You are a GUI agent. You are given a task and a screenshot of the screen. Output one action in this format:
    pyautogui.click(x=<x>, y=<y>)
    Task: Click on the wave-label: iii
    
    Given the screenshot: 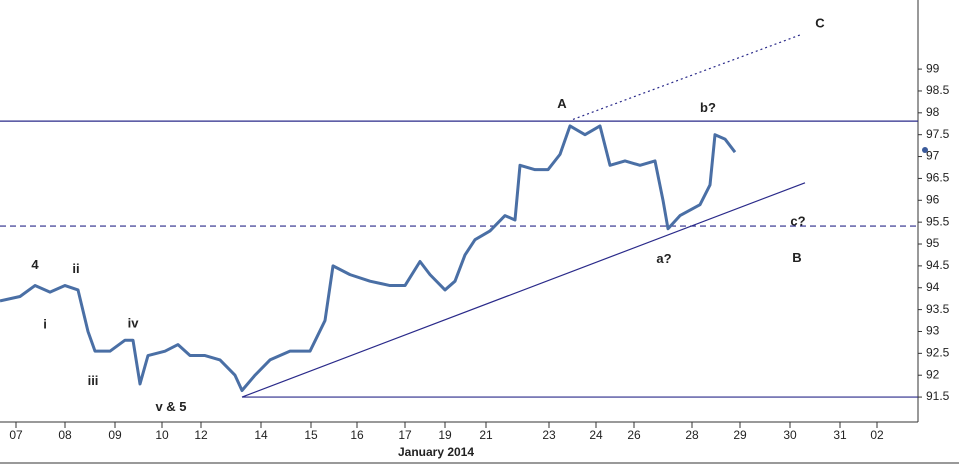 What is the action you would take?
    pyautogui.click(x=93, y=380)
    